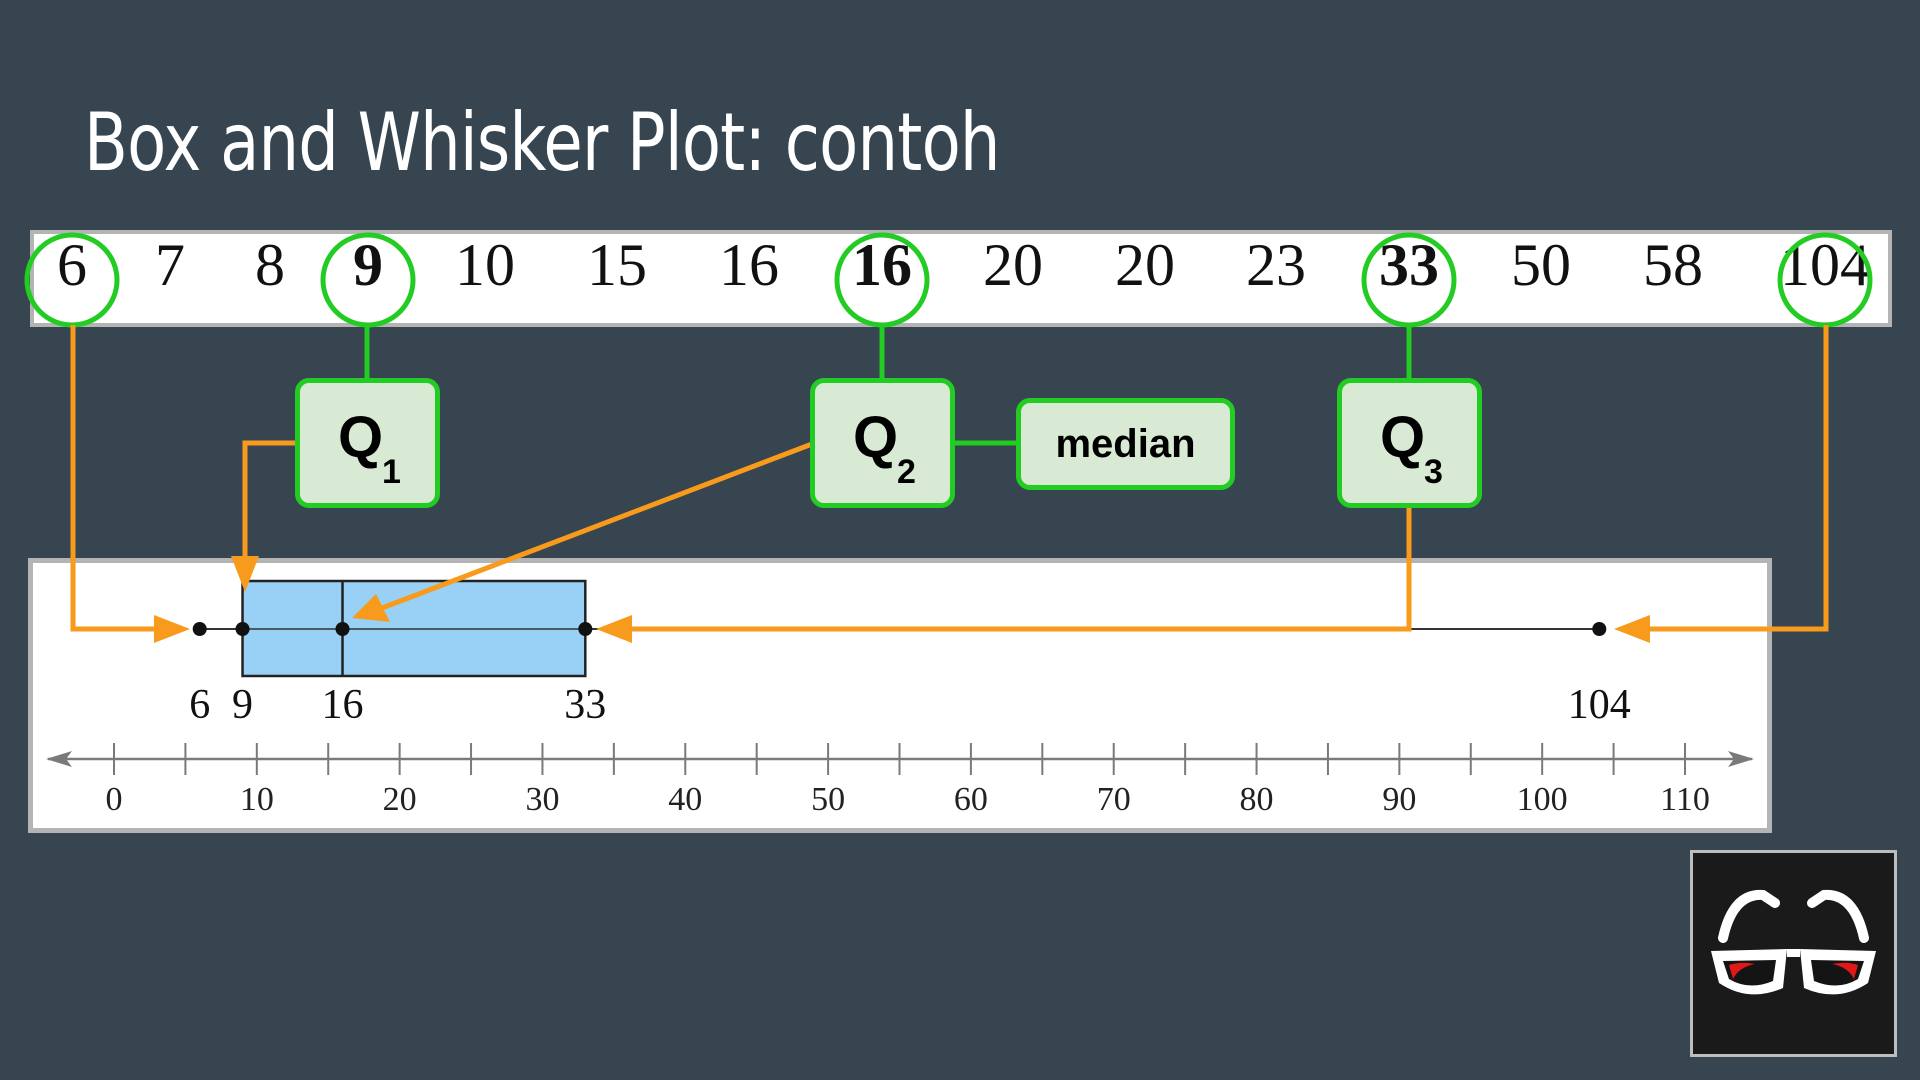 This screenshot has height=1080, width=1920. I want to click on max-arrow-head, so click(1632, 629).